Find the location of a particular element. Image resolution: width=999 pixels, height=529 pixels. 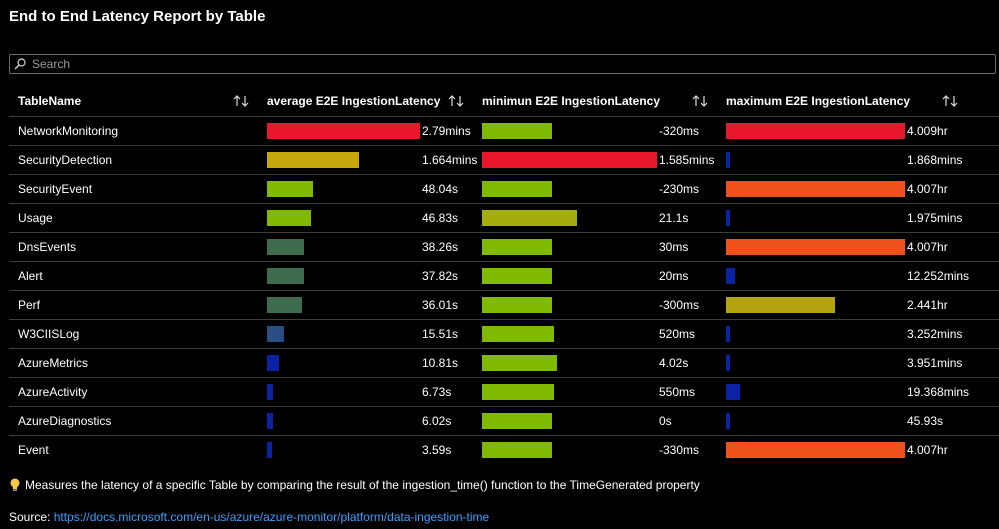

table-row: Alert 37.82s 20ms 12.252mins is located at coordinates (504, 275).